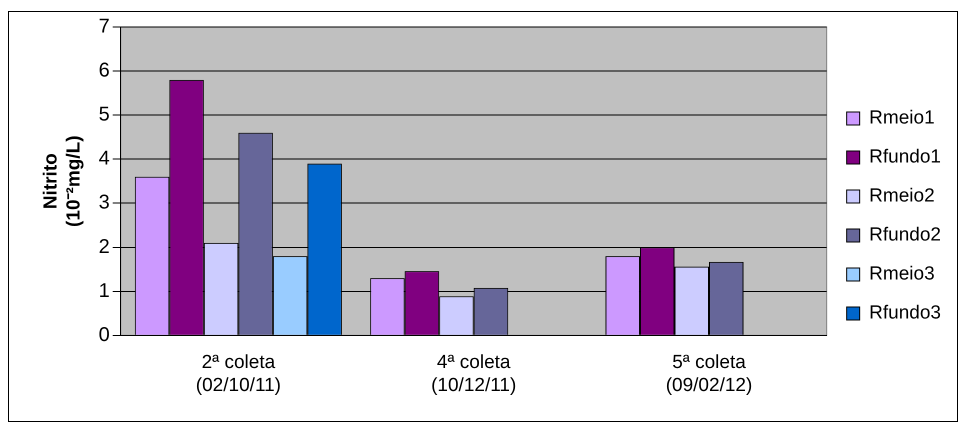  Describe the element at coordinates (902, 196) in the screenshot. I see `legend-label: Rmeio2` at that location.